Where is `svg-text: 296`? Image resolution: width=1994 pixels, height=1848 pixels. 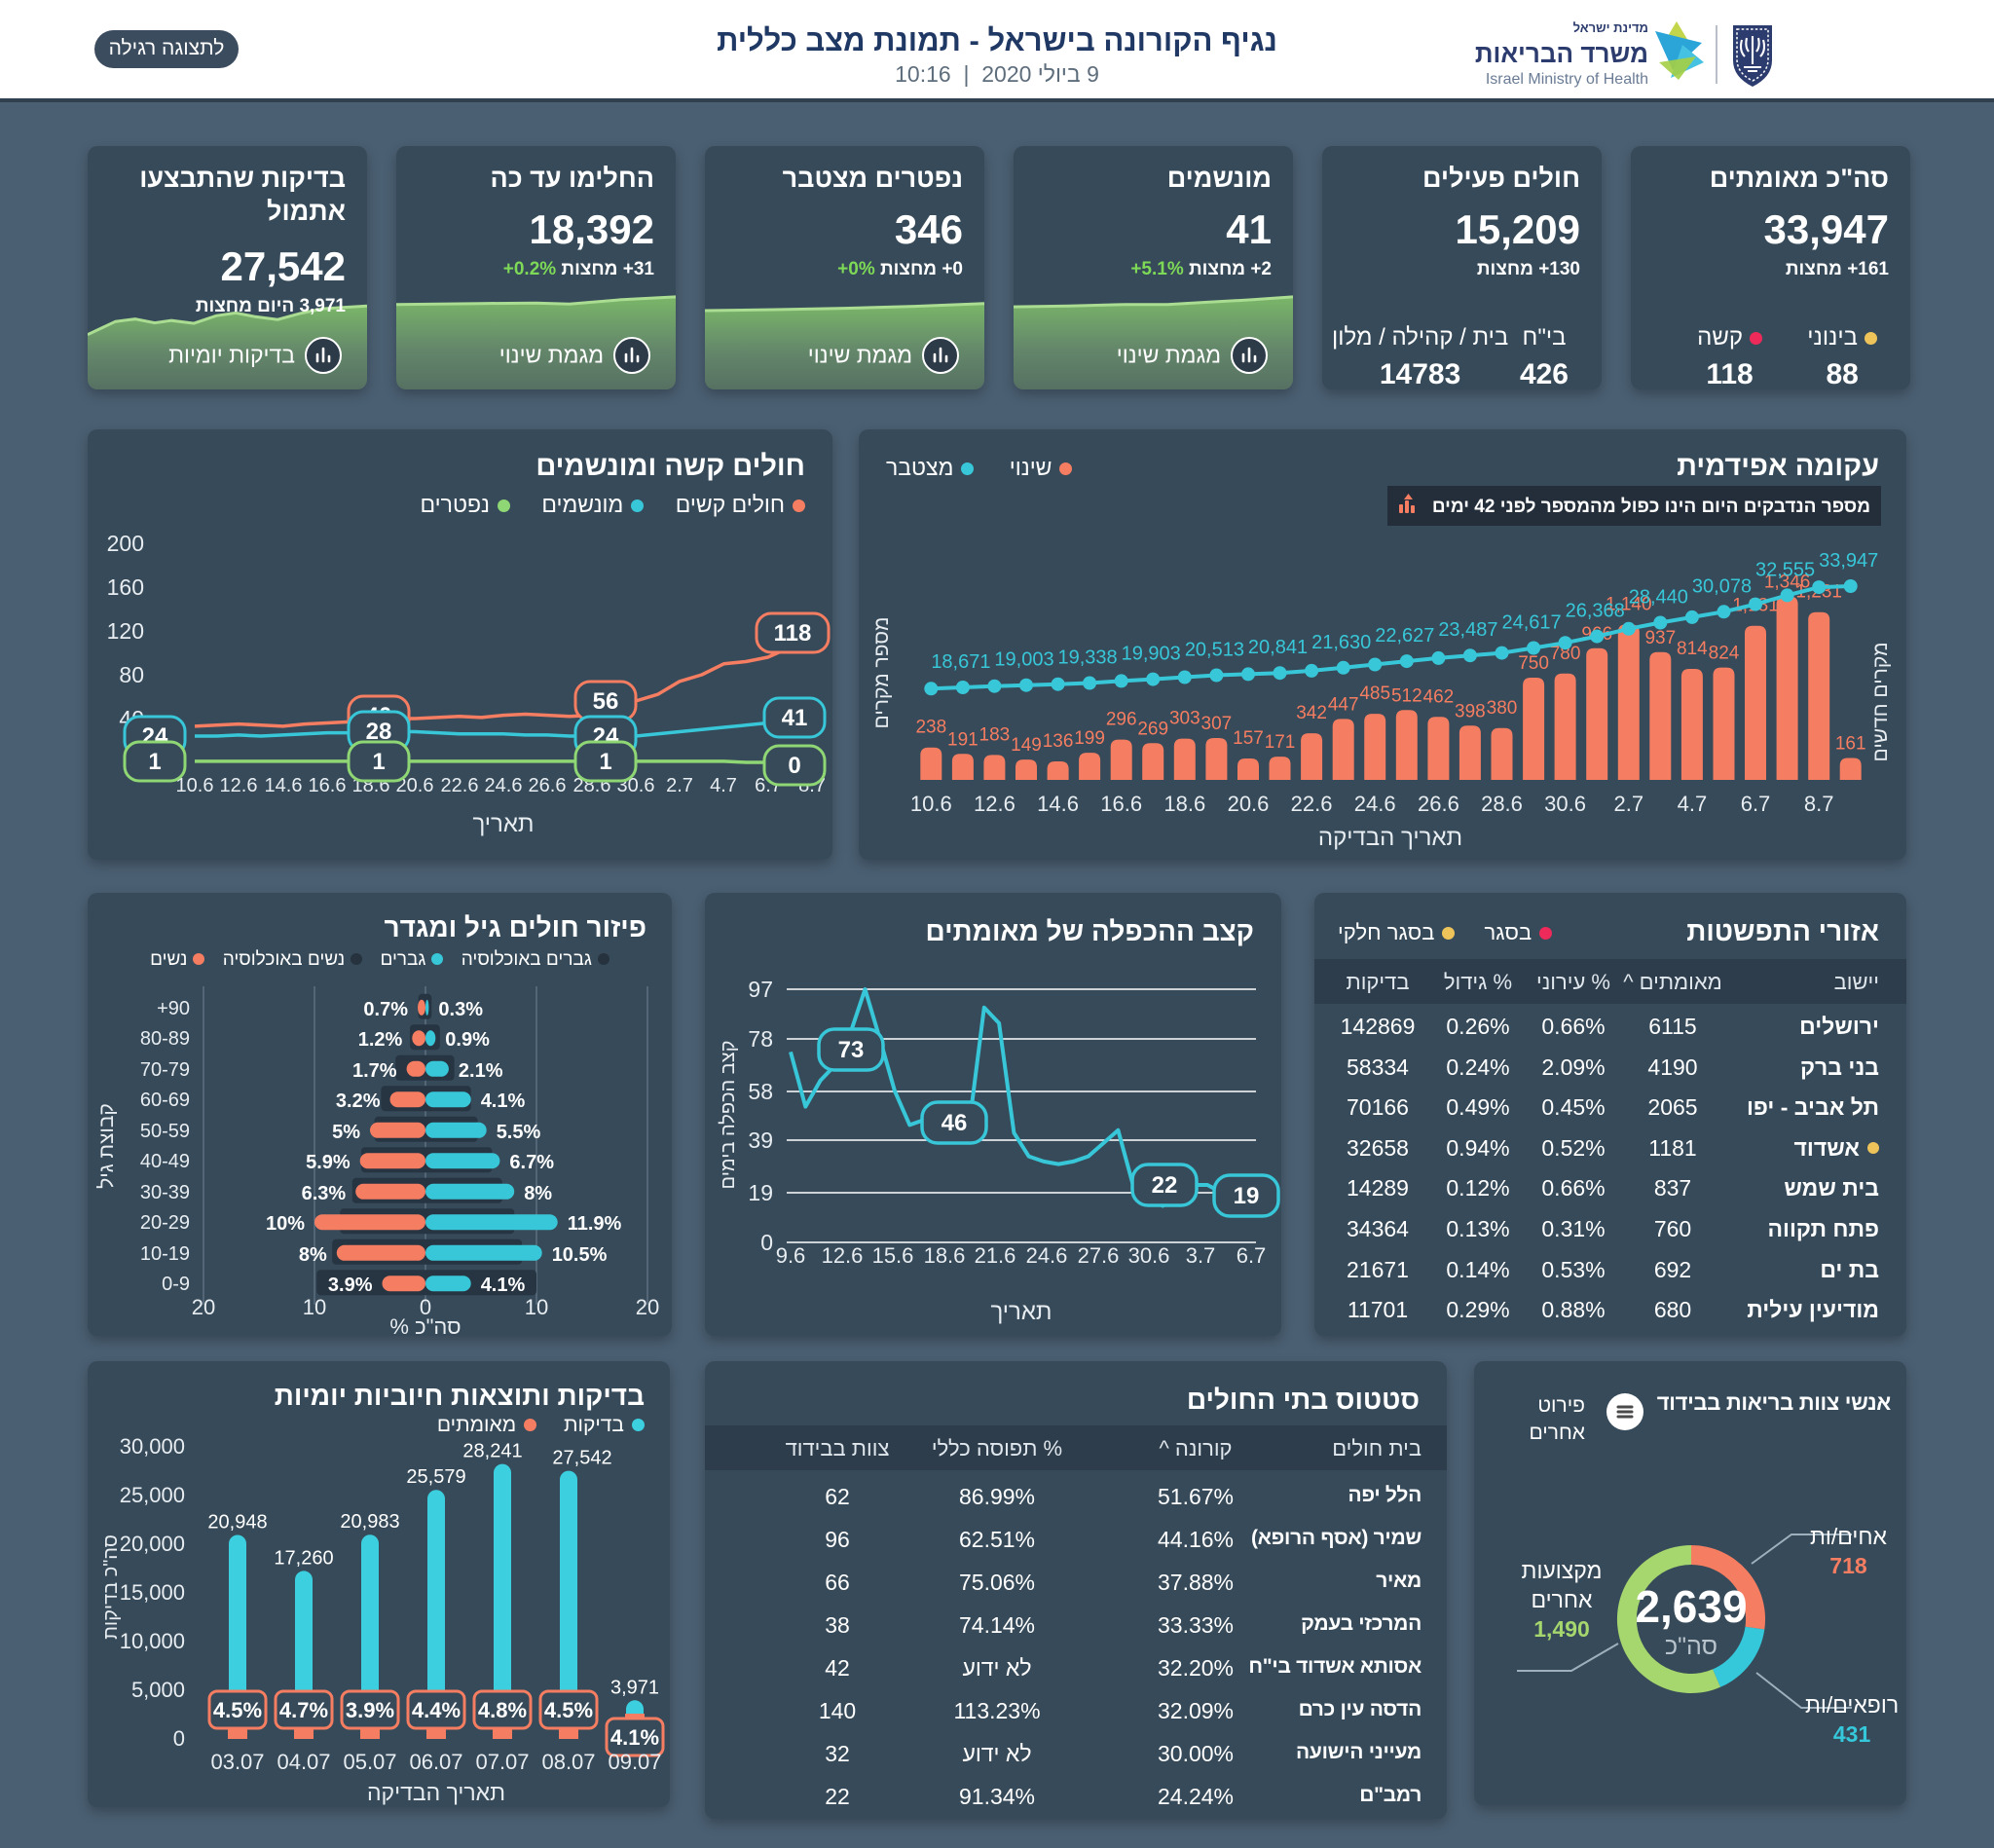
svg-text: 296 is located at coordinates (1121, 720).